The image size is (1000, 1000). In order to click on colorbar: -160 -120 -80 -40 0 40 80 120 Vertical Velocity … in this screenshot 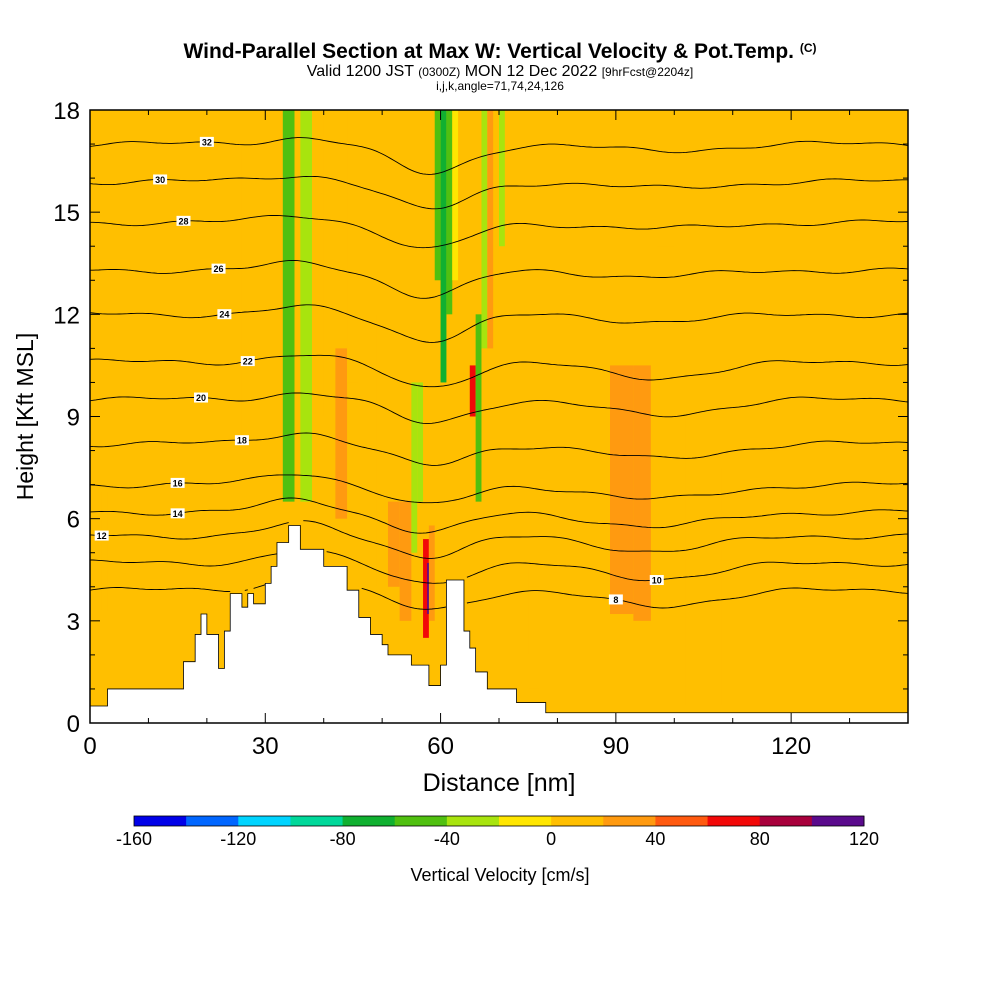, I will do `click(497, 850)`.